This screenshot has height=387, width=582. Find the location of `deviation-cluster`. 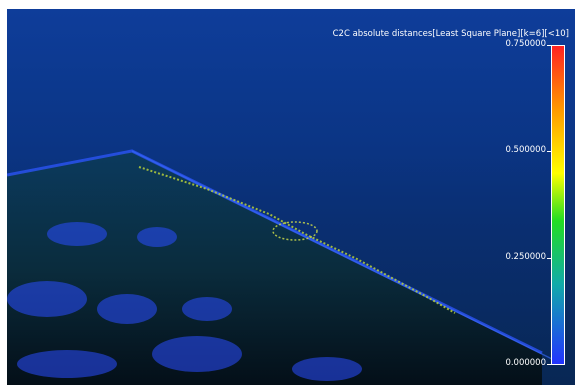

deviation-cluster is located at coordinates (295, 231).